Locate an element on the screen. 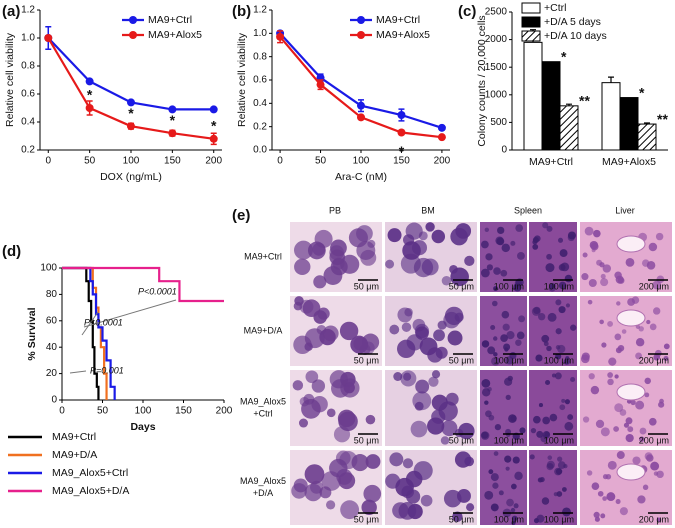 Image resolution: width=675 pixels, height=528 pixels. annotation-arrow is located at coordinates (90, 323).